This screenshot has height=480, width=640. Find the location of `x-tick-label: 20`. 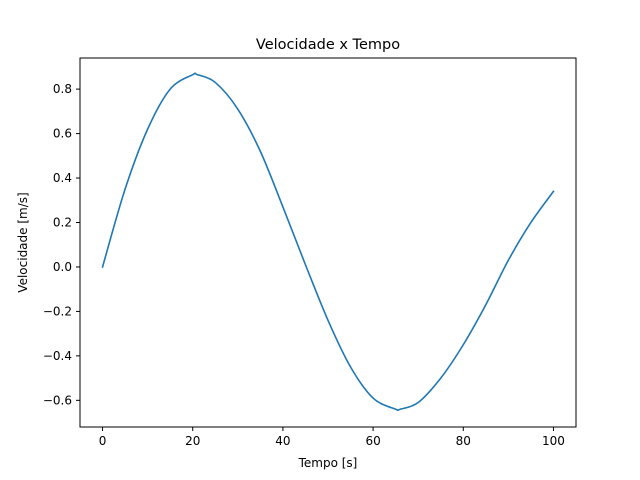

x-tick-label: 20 is located at coordinates (192, 441).